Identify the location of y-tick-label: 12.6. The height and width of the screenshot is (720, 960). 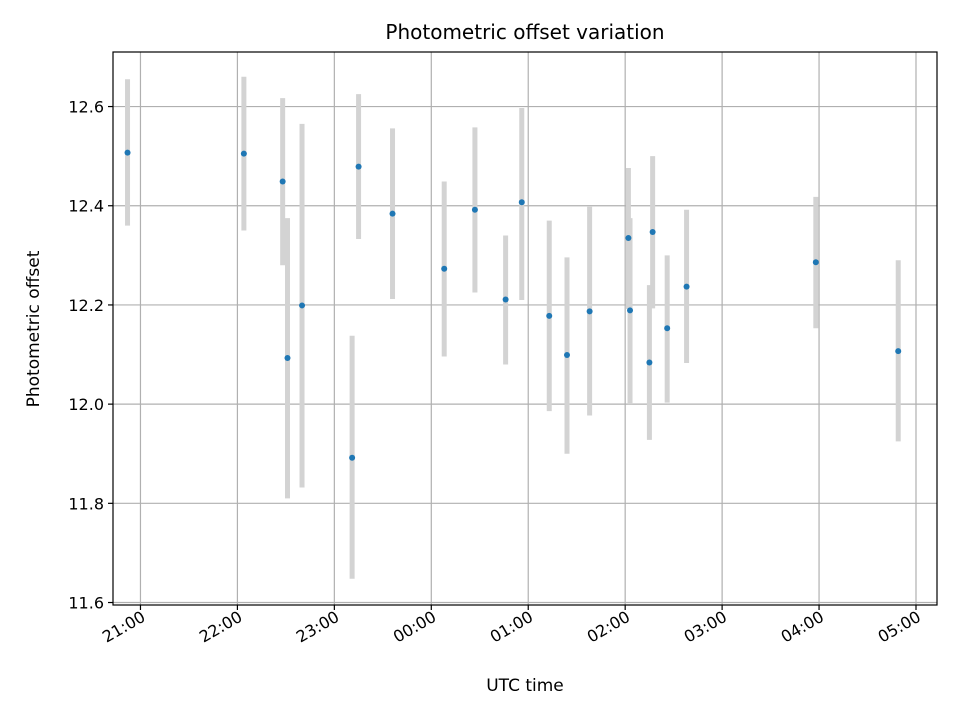
(86, 107).